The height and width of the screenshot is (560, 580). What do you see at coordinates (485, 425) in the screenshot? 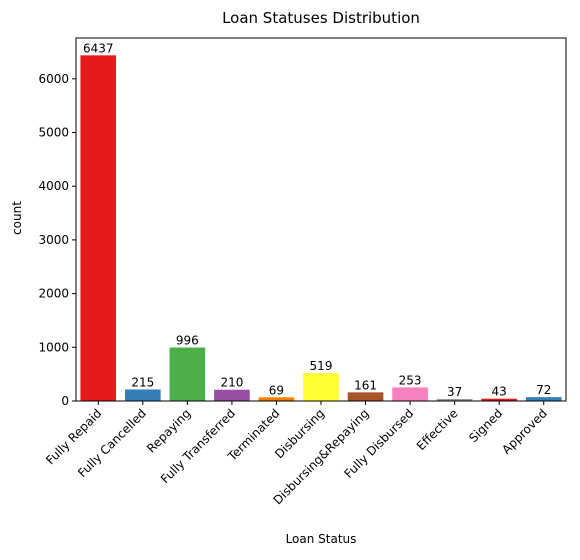
I see `x-tick-label-9: Signed` at bounding box center [485, 425].